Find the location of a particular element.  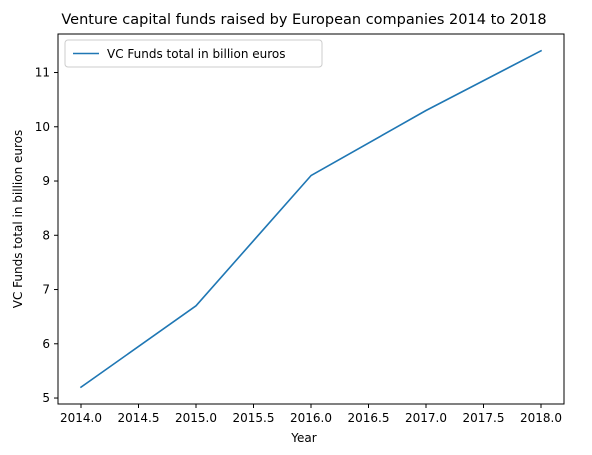

legend-label: VC Funds total in billion euros is located at coordinates (196, 54).